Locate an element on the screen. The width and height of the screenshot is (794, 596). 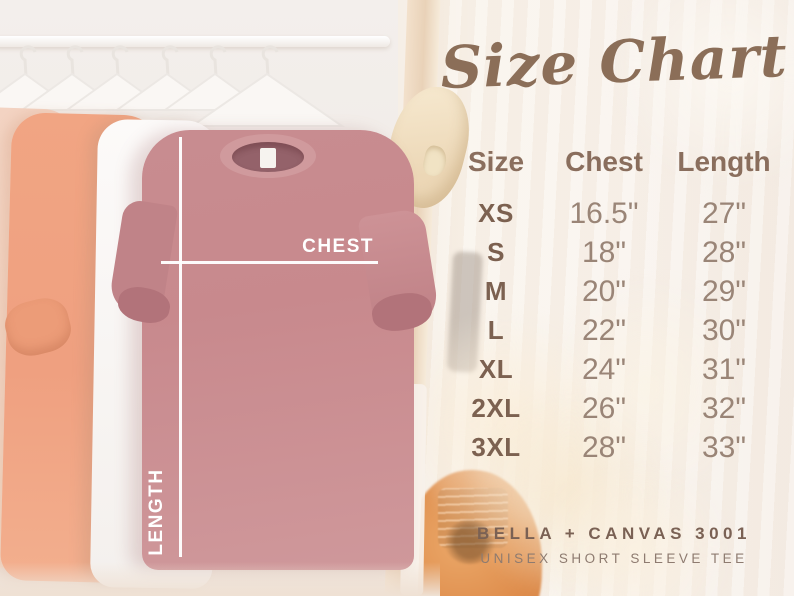
size-table-row: L 22" 30" is located at coordinates (616, 330).